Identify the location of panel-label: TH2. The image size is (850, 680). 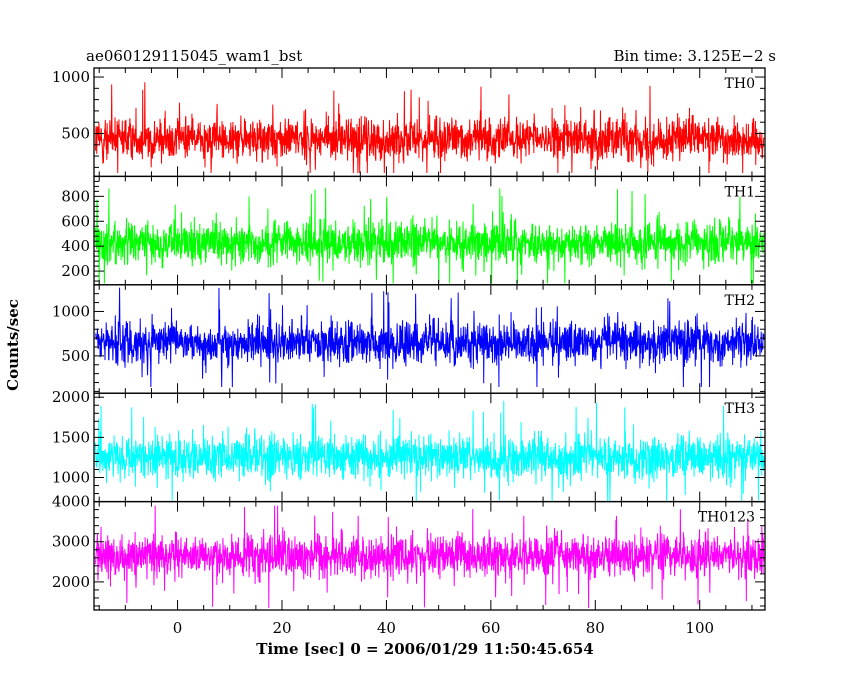
(740, 301).